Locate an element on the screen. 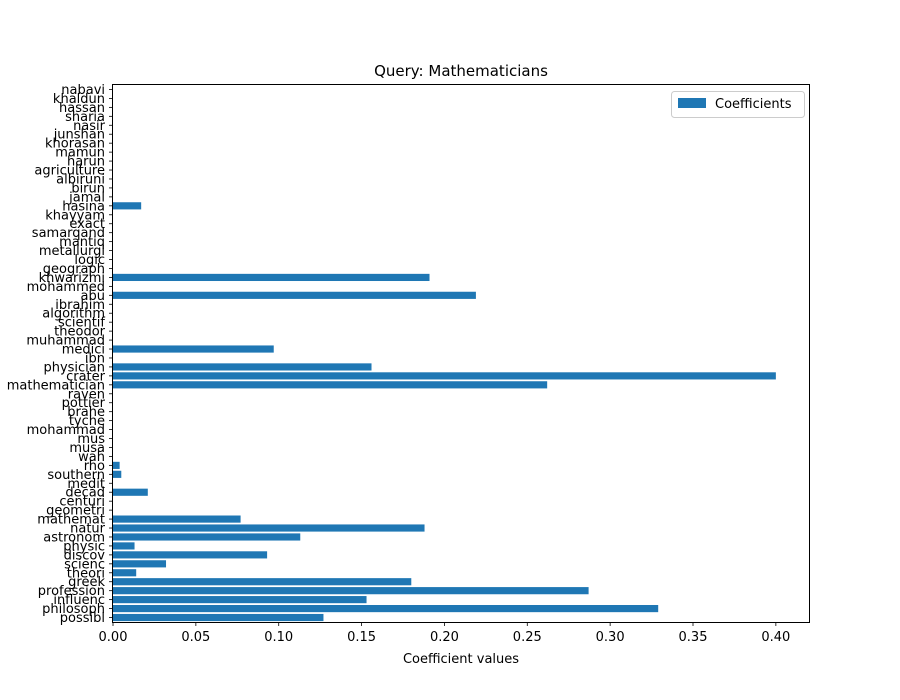  y-tick-label: hassan is located at coordinates (82, 108).